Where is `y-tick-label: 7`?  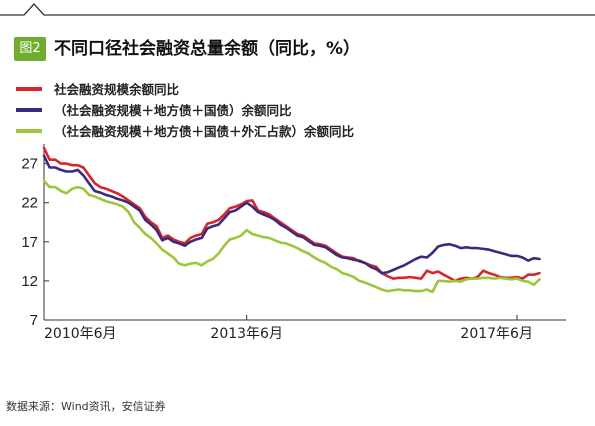 y-tick-label: 7 is located at coordinates (34, 320).